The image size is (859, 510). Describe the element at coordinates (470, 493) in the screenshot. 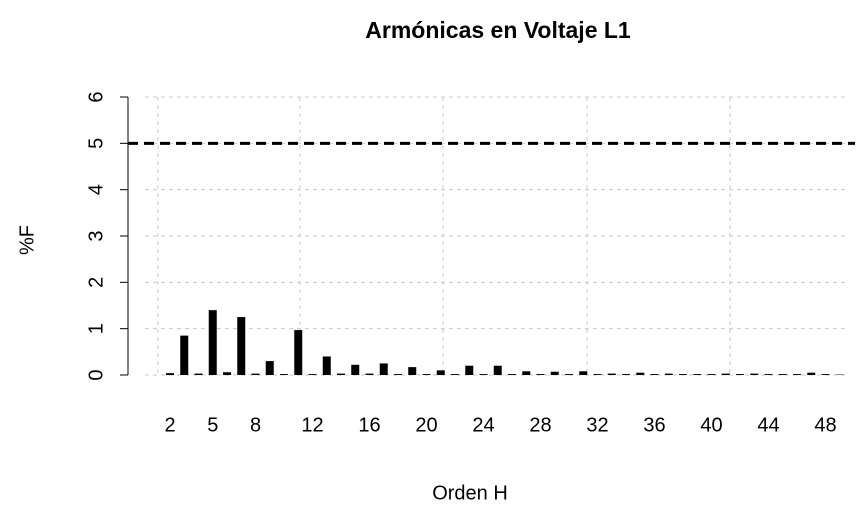

I see `x-axis-label: Orden H` at that location.